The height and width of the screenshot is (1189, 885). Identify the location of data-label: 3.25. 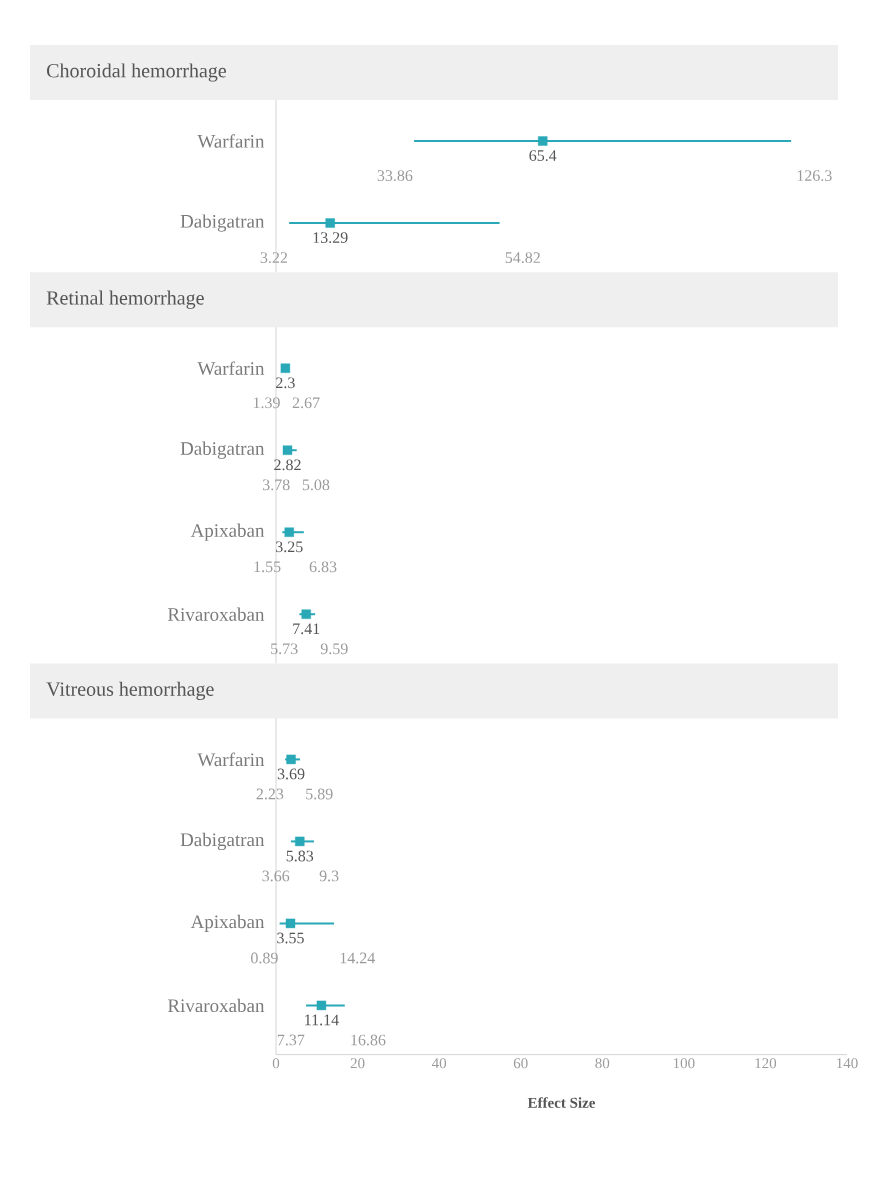
(289, 547).